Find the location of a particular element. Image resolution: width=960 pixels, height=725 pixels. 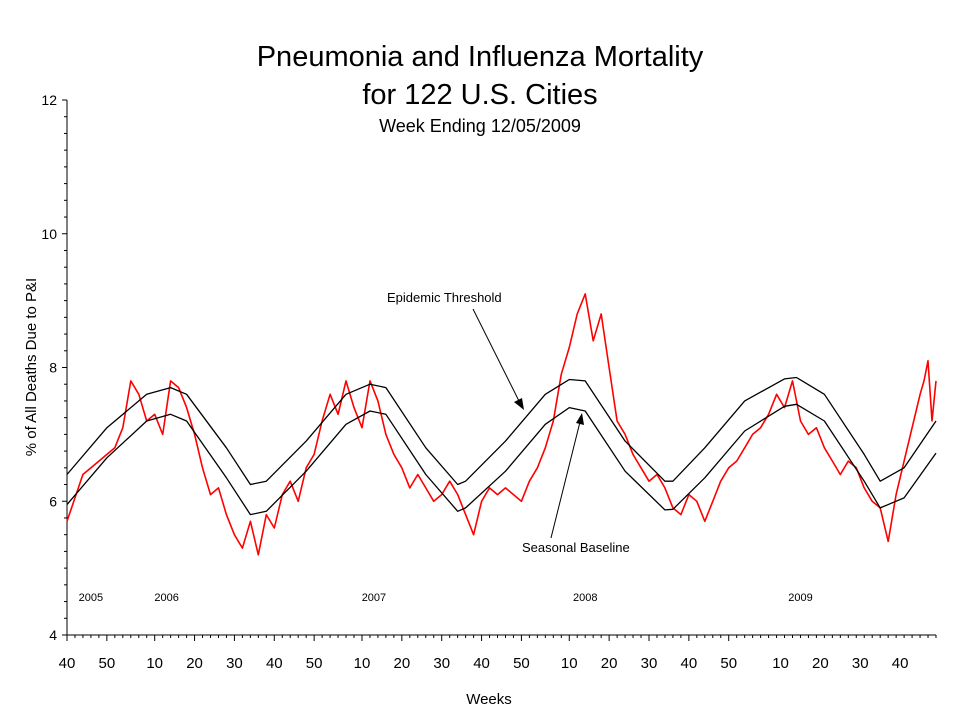

chart-subtitle: Week Ending 12/05/2009 is located at coordinates (480, 126).